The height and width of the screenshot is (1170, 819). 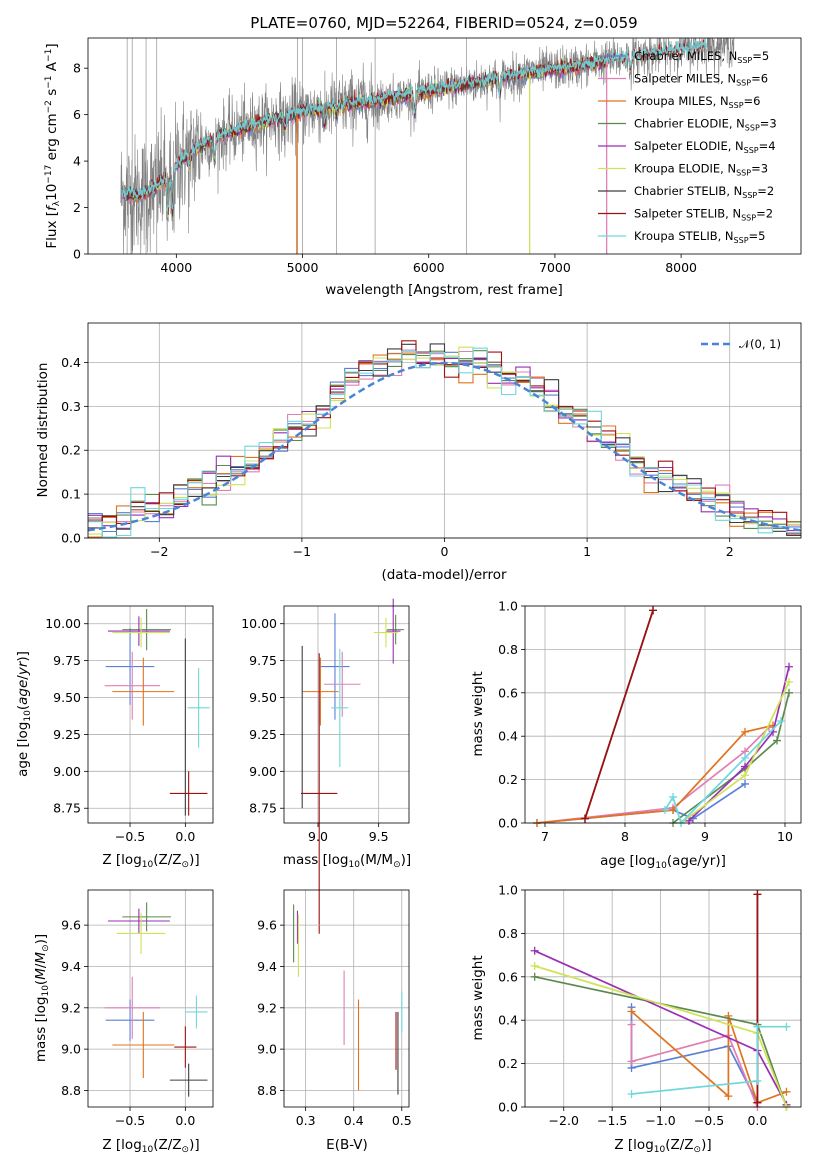 I want to click on residuals-x-ticks: −2 −1 0 1 2, so click(x=442, y=548).